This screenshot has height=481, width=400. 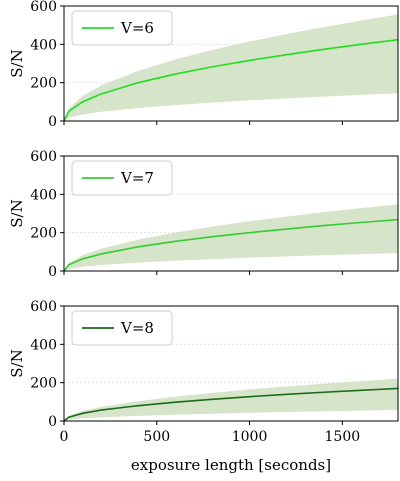 What do you see at coordinates (64, 437) in the screenshot?
I see `x-tick-label: 0` at bounding box center [64, 437].